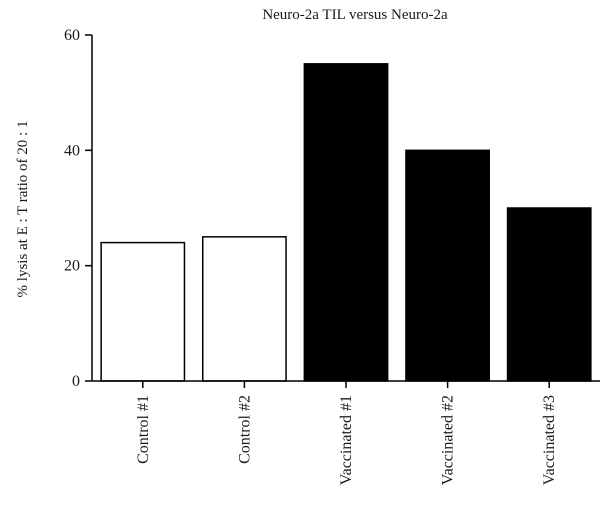  Describe the element at coordinates (72, 35) in the screenshot. I see `y-tick-label: 60` at that location.